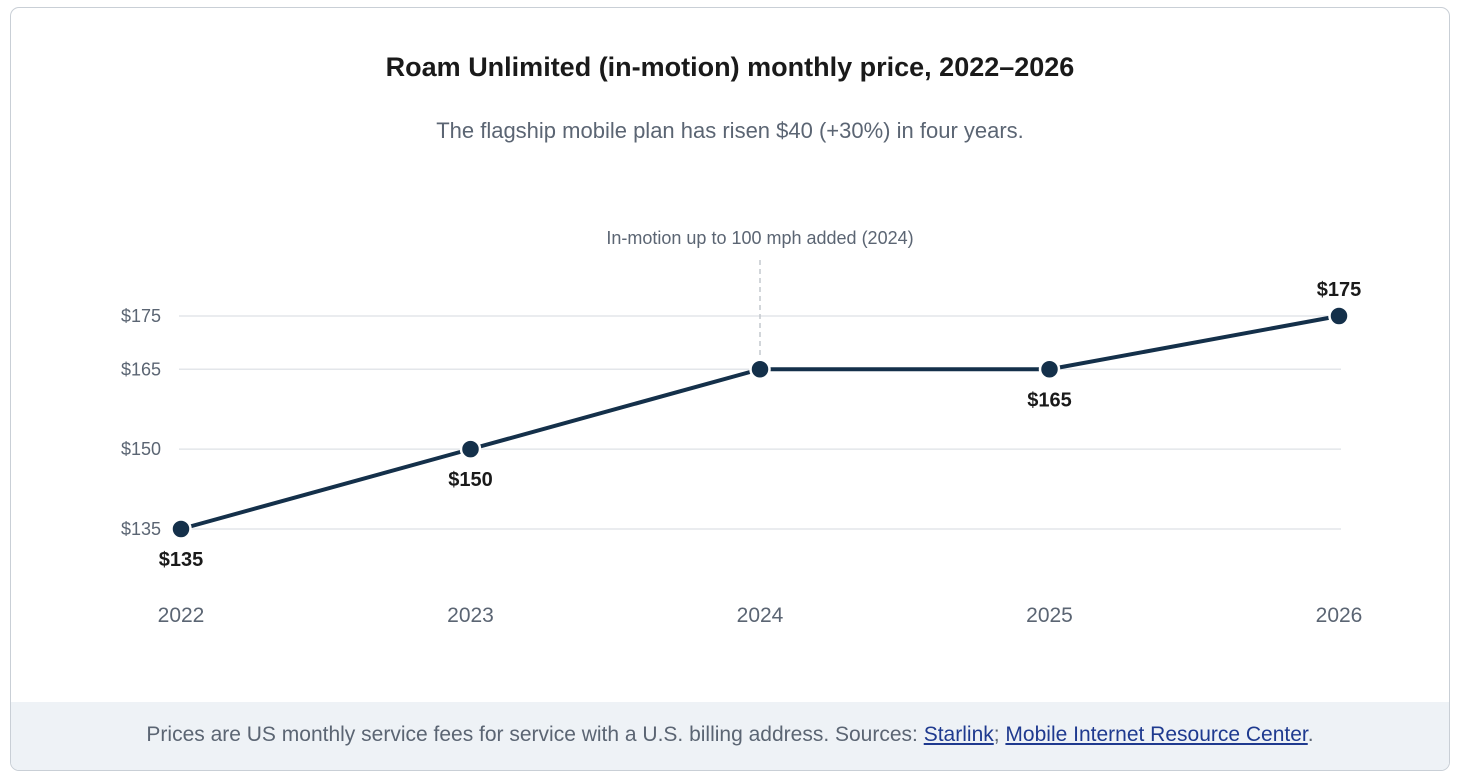 This screenshot has height=780, width=1462. I want to click on data-label: $175, so click(1339, 290).